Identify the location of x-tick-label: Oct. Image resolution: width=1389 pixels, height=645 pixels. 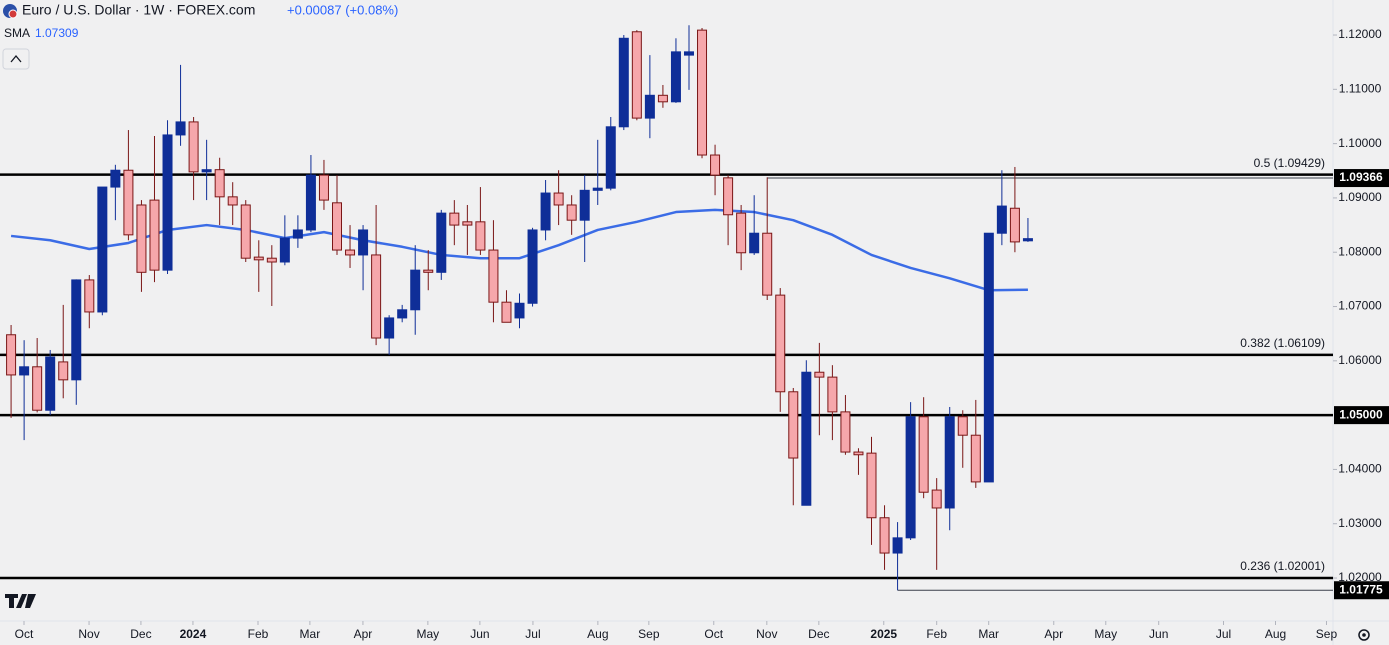
(713, 634).